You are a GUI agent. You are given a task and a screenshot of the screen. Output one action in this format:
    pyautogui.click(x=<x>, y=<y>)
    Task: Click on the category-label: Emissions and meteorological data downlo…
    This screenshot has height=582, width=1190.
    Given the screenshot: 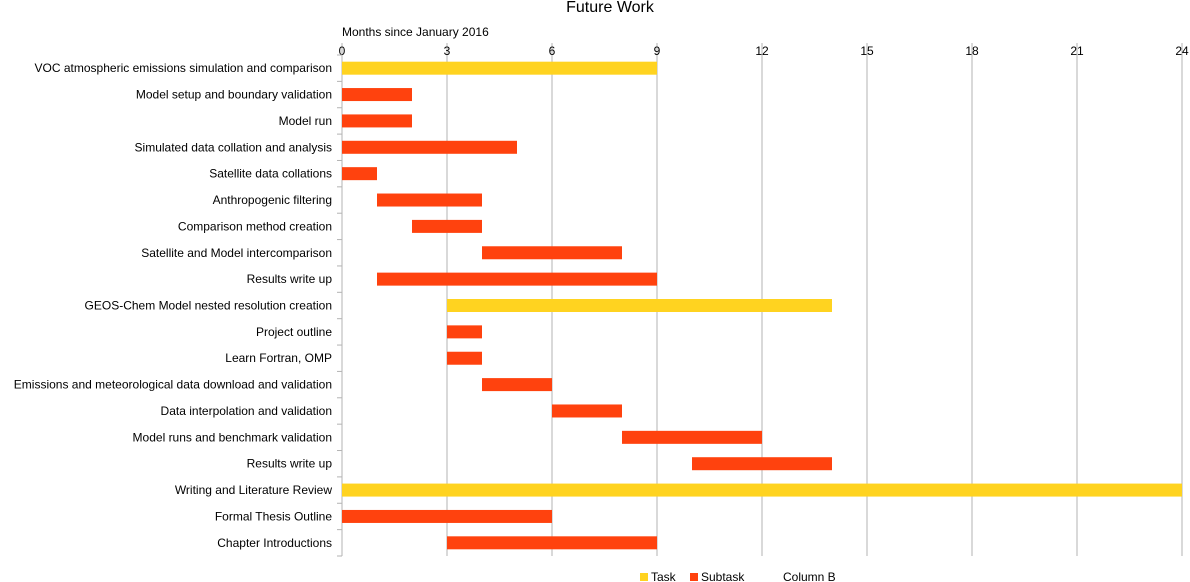 What is the action you would take?
    pyautogui.click(x=173, y=385)
    